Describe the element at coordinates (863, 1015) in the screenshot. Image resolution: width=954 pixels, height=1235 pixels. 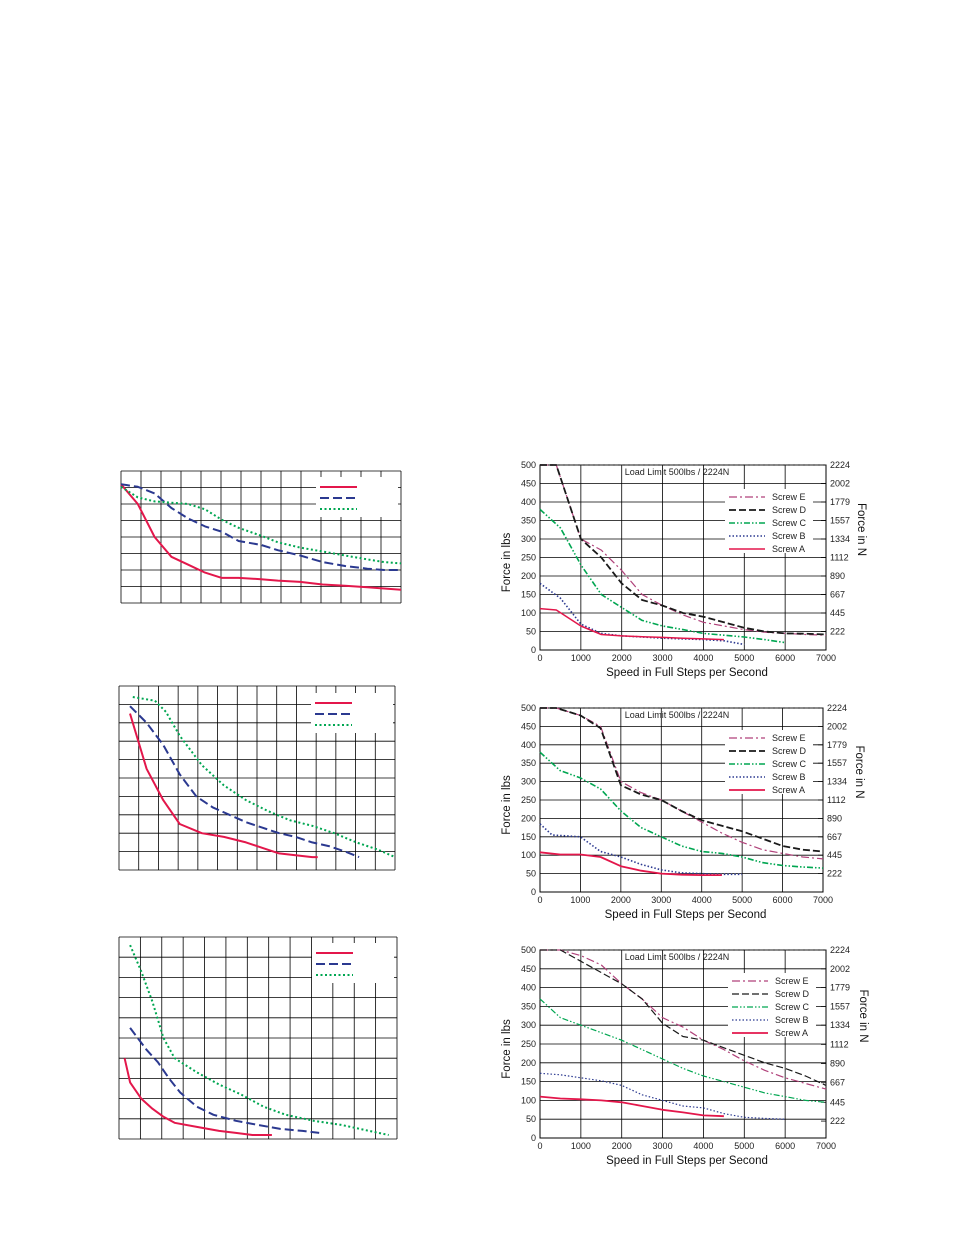
I see `y2-axis-label: Force in N` at that location.